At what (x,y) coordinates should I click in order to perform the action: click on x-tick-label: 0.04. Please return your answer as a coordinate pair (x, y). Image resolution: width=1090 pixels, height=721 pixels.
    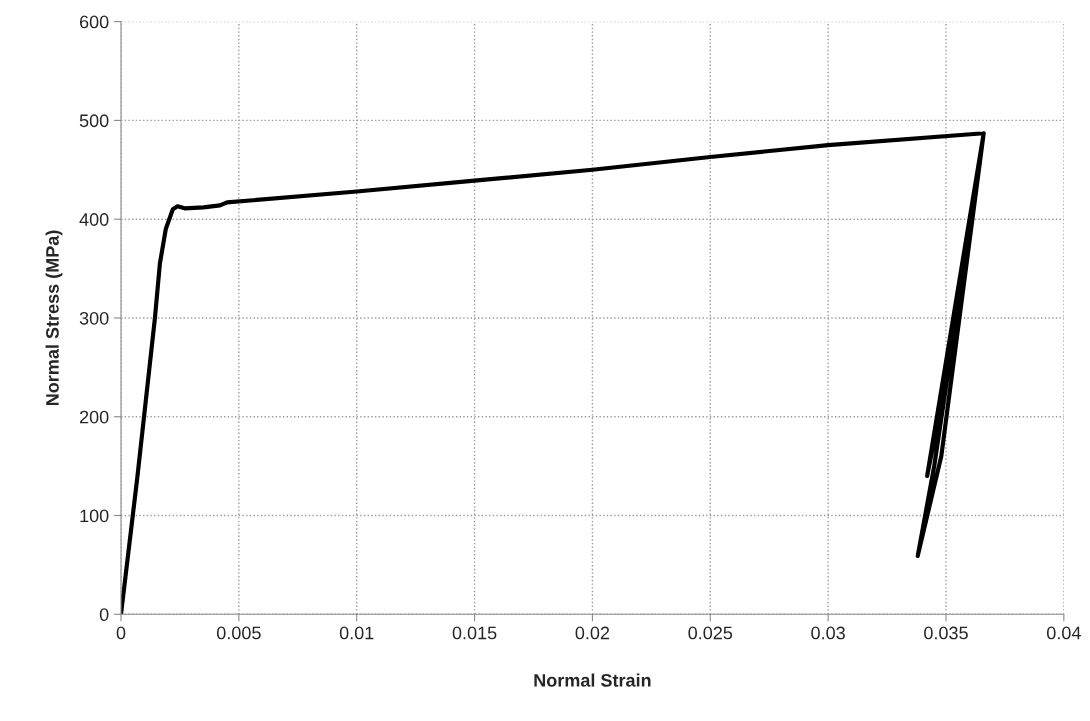
    Looking at the image, I should click on (1063, 633).